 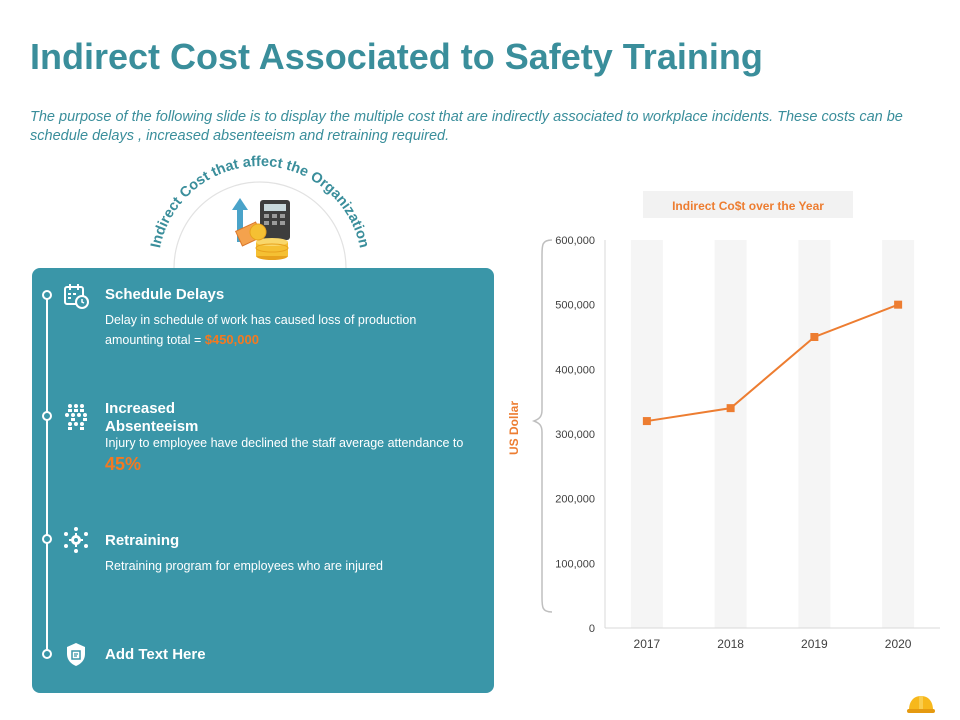 I want to click on chart-title: Indirect Co$t over the Year, so click(x=748, y=206).